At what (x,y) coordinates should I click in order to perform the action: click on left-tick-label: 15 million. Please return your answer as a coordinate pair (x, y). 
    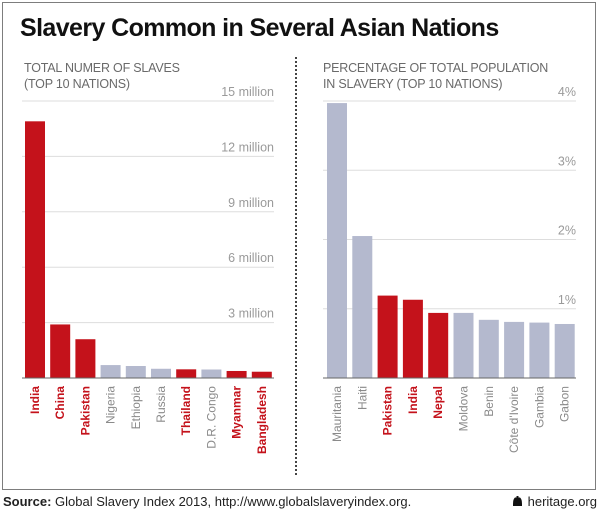
    Looking at the image, I should click on (247, 92).